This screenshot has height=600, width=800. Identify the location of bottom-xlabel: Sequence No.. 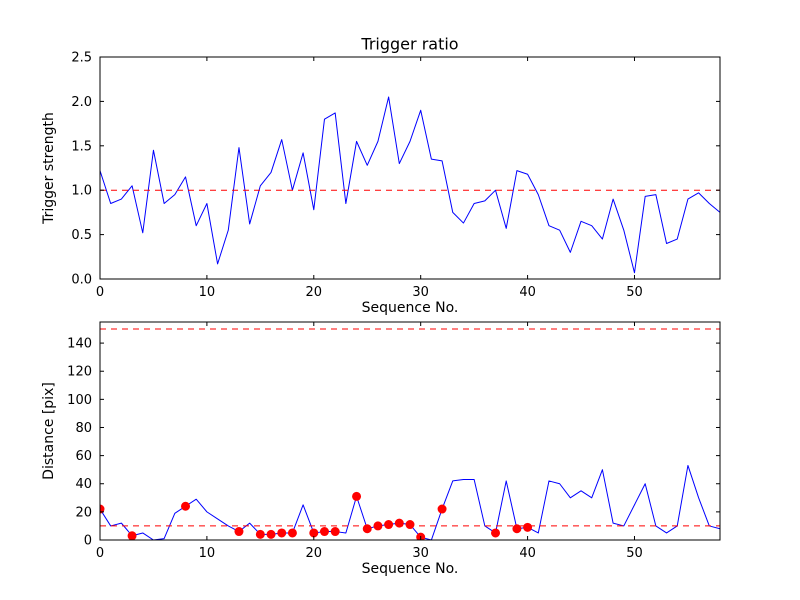
(410, 569).